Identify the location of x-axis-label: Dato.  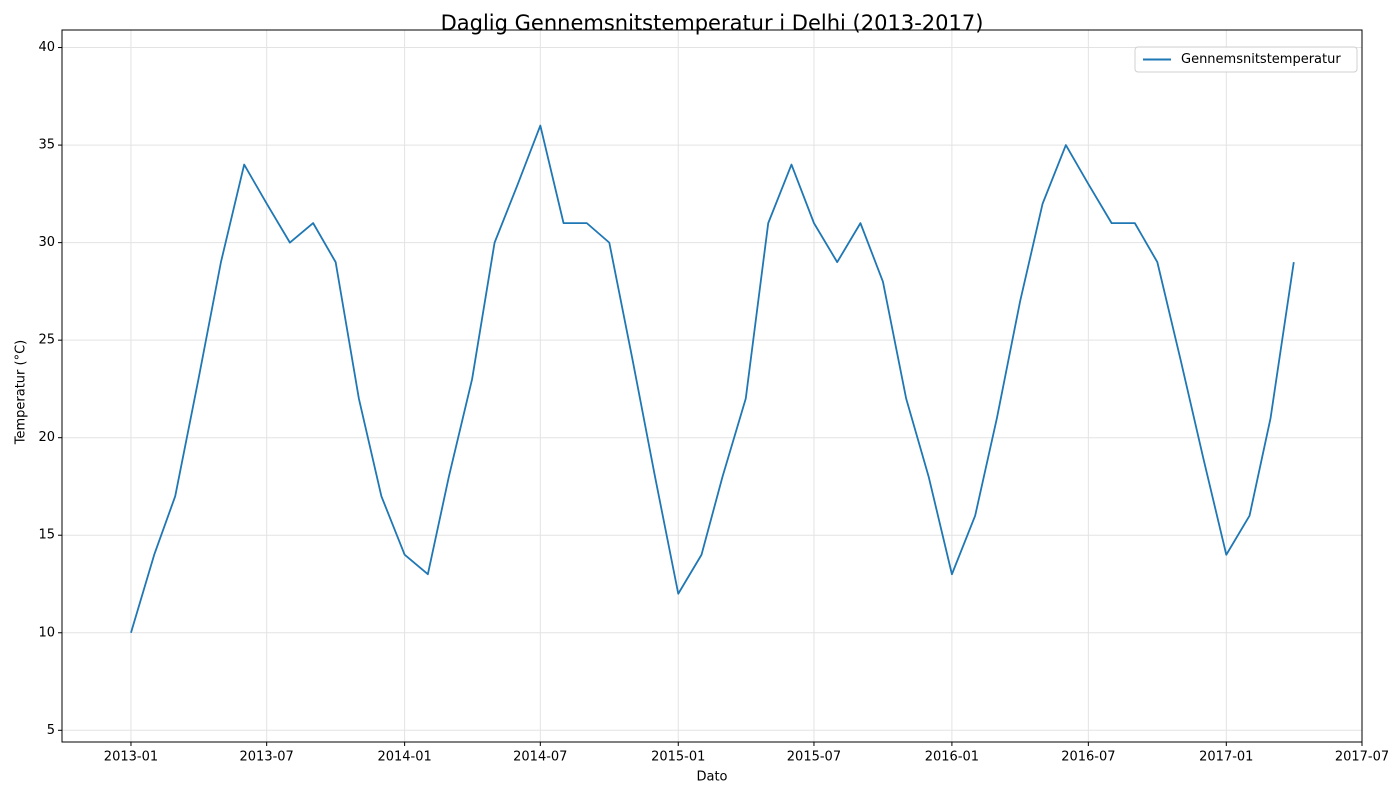
(711, 777).